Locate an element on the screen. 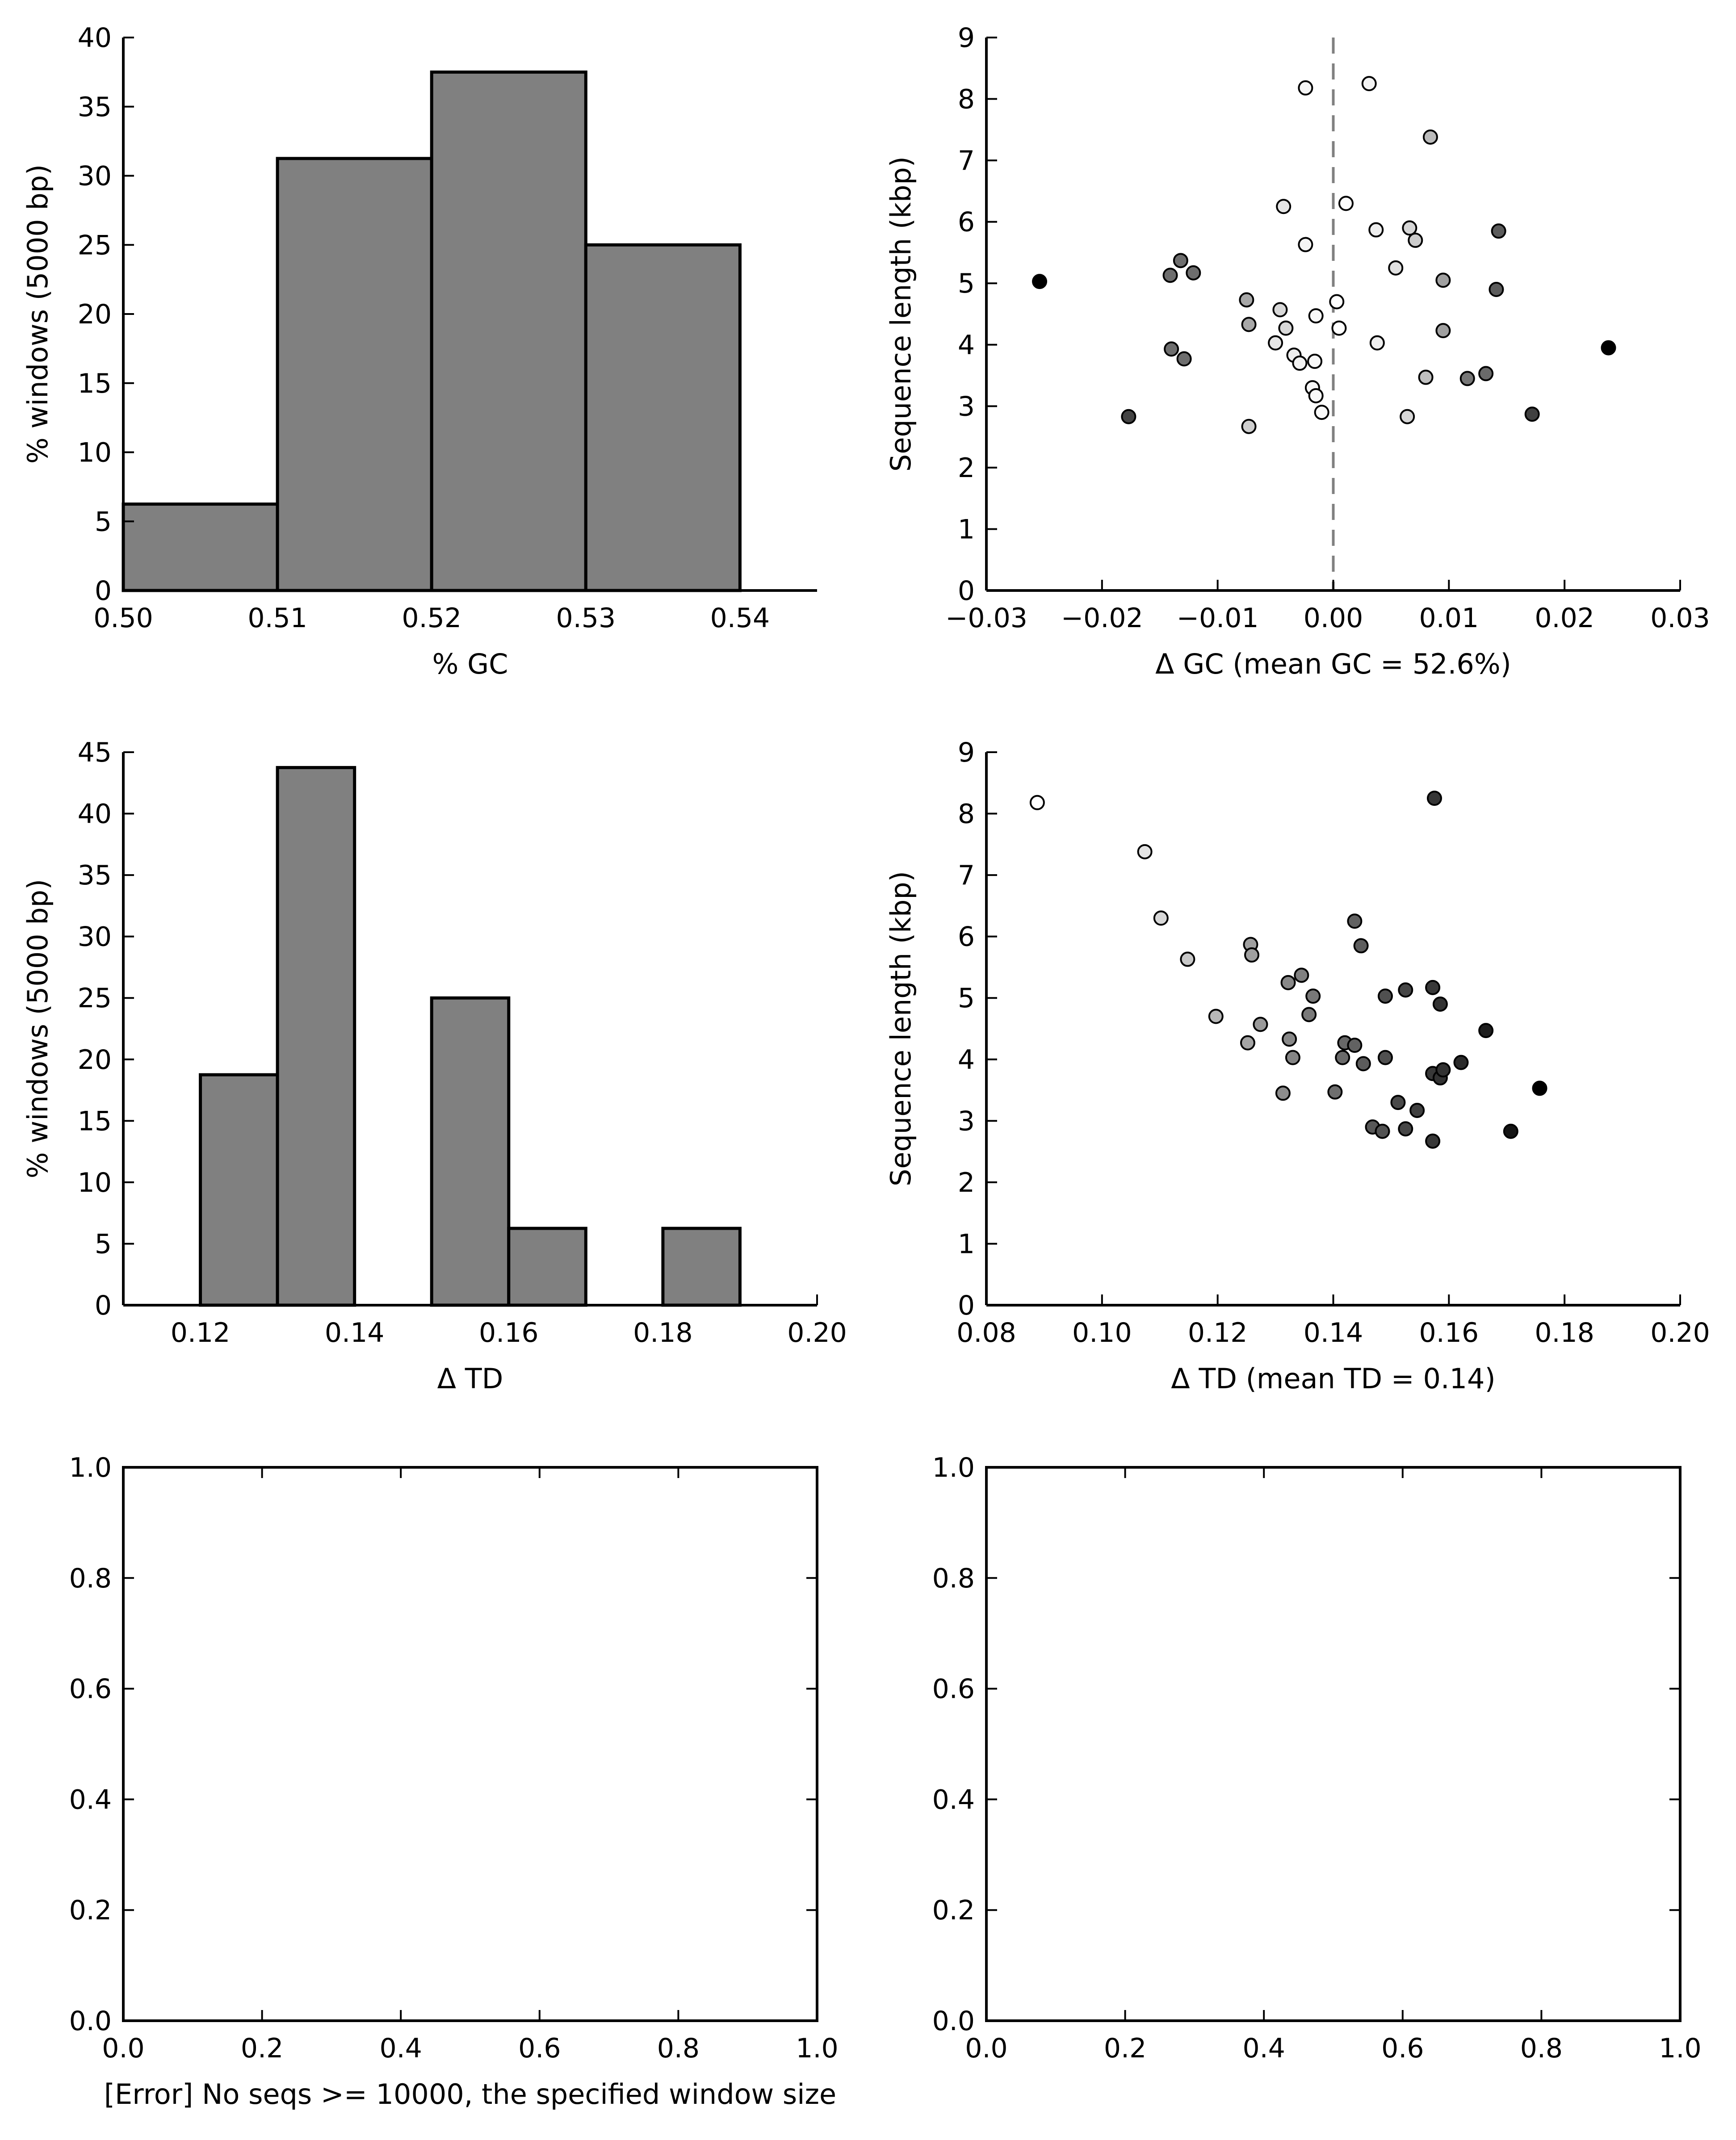 The width and height of the screenshot is (1736, 2140). x-tick-label: 0.50 is located at coordinates (123, 618).